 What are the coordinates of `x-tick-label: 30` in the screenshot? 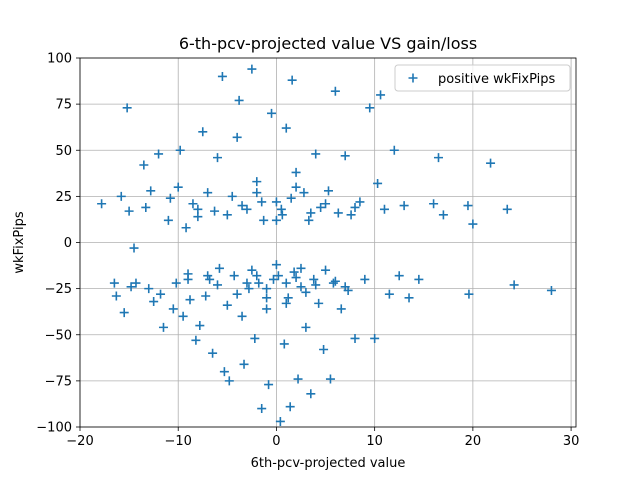 It's located at (571, 441).